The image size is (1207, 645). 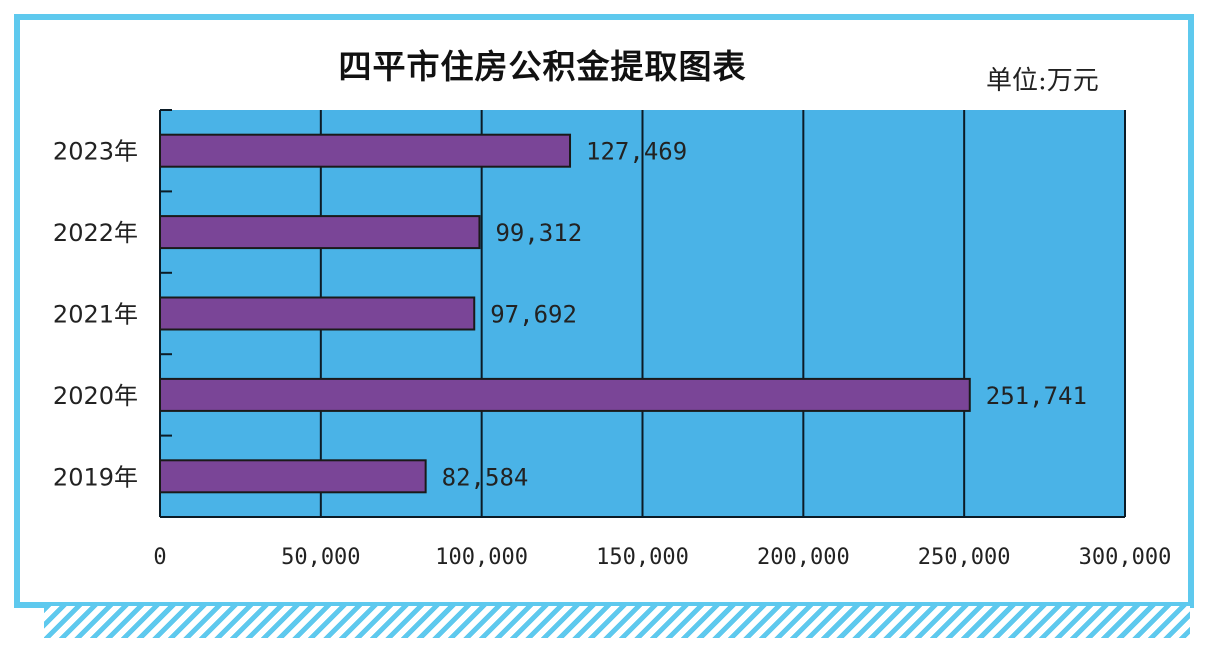 I want to click on x-tick-label: 0, so click(x=159, y=557).